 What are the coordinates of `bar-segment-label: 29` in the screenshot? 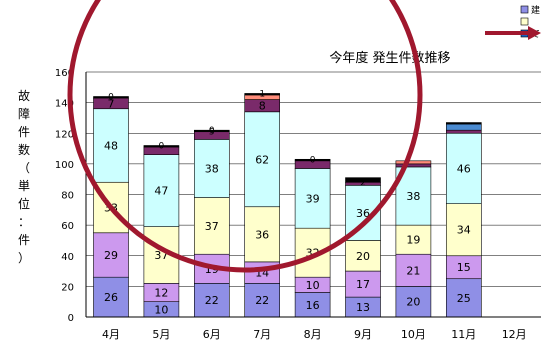 It's located at (111, 255).